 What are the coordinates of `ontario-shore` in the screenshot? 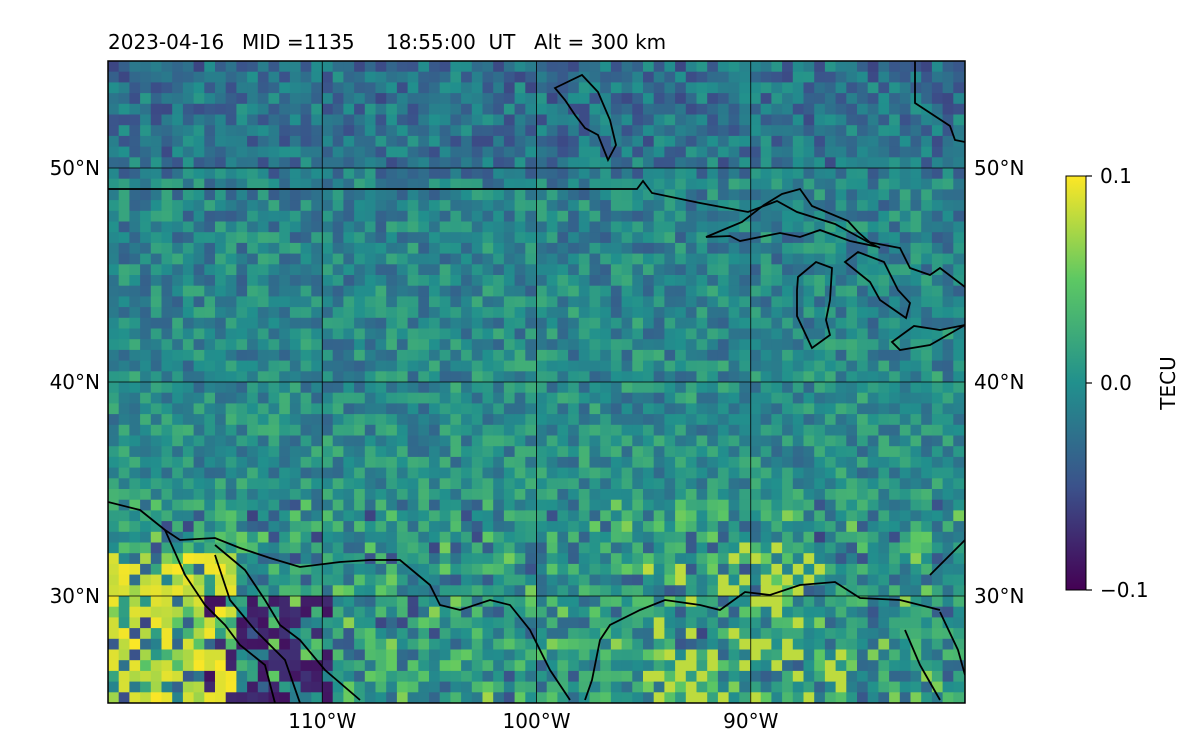 It's located at (939, 102).